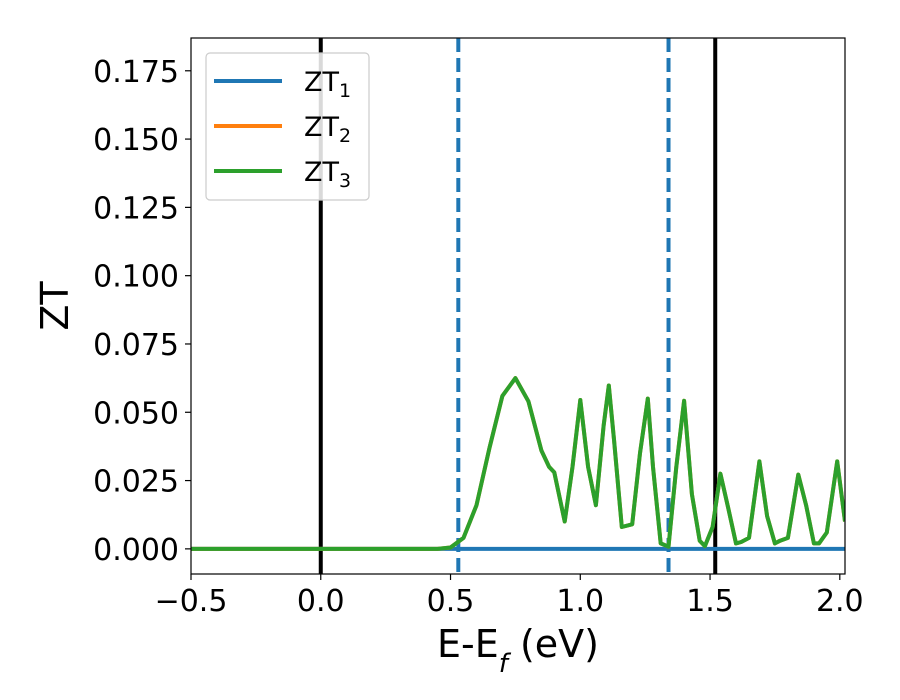 This screenshot has width=900, height=700. I want to click on x-axis: −0.5 0.0 0.5 1.0 1.5 2.0, so click(509, 596).